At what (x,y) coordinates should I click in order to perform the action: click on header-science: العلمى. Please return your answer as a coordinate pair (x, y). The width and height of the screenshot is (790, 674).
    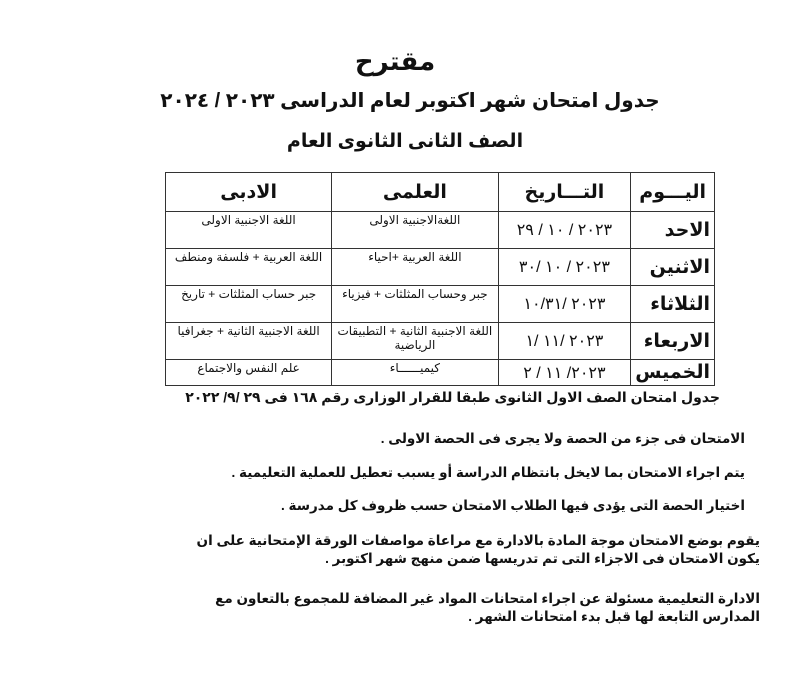
    Looking at the image, I should click on (415, 192).